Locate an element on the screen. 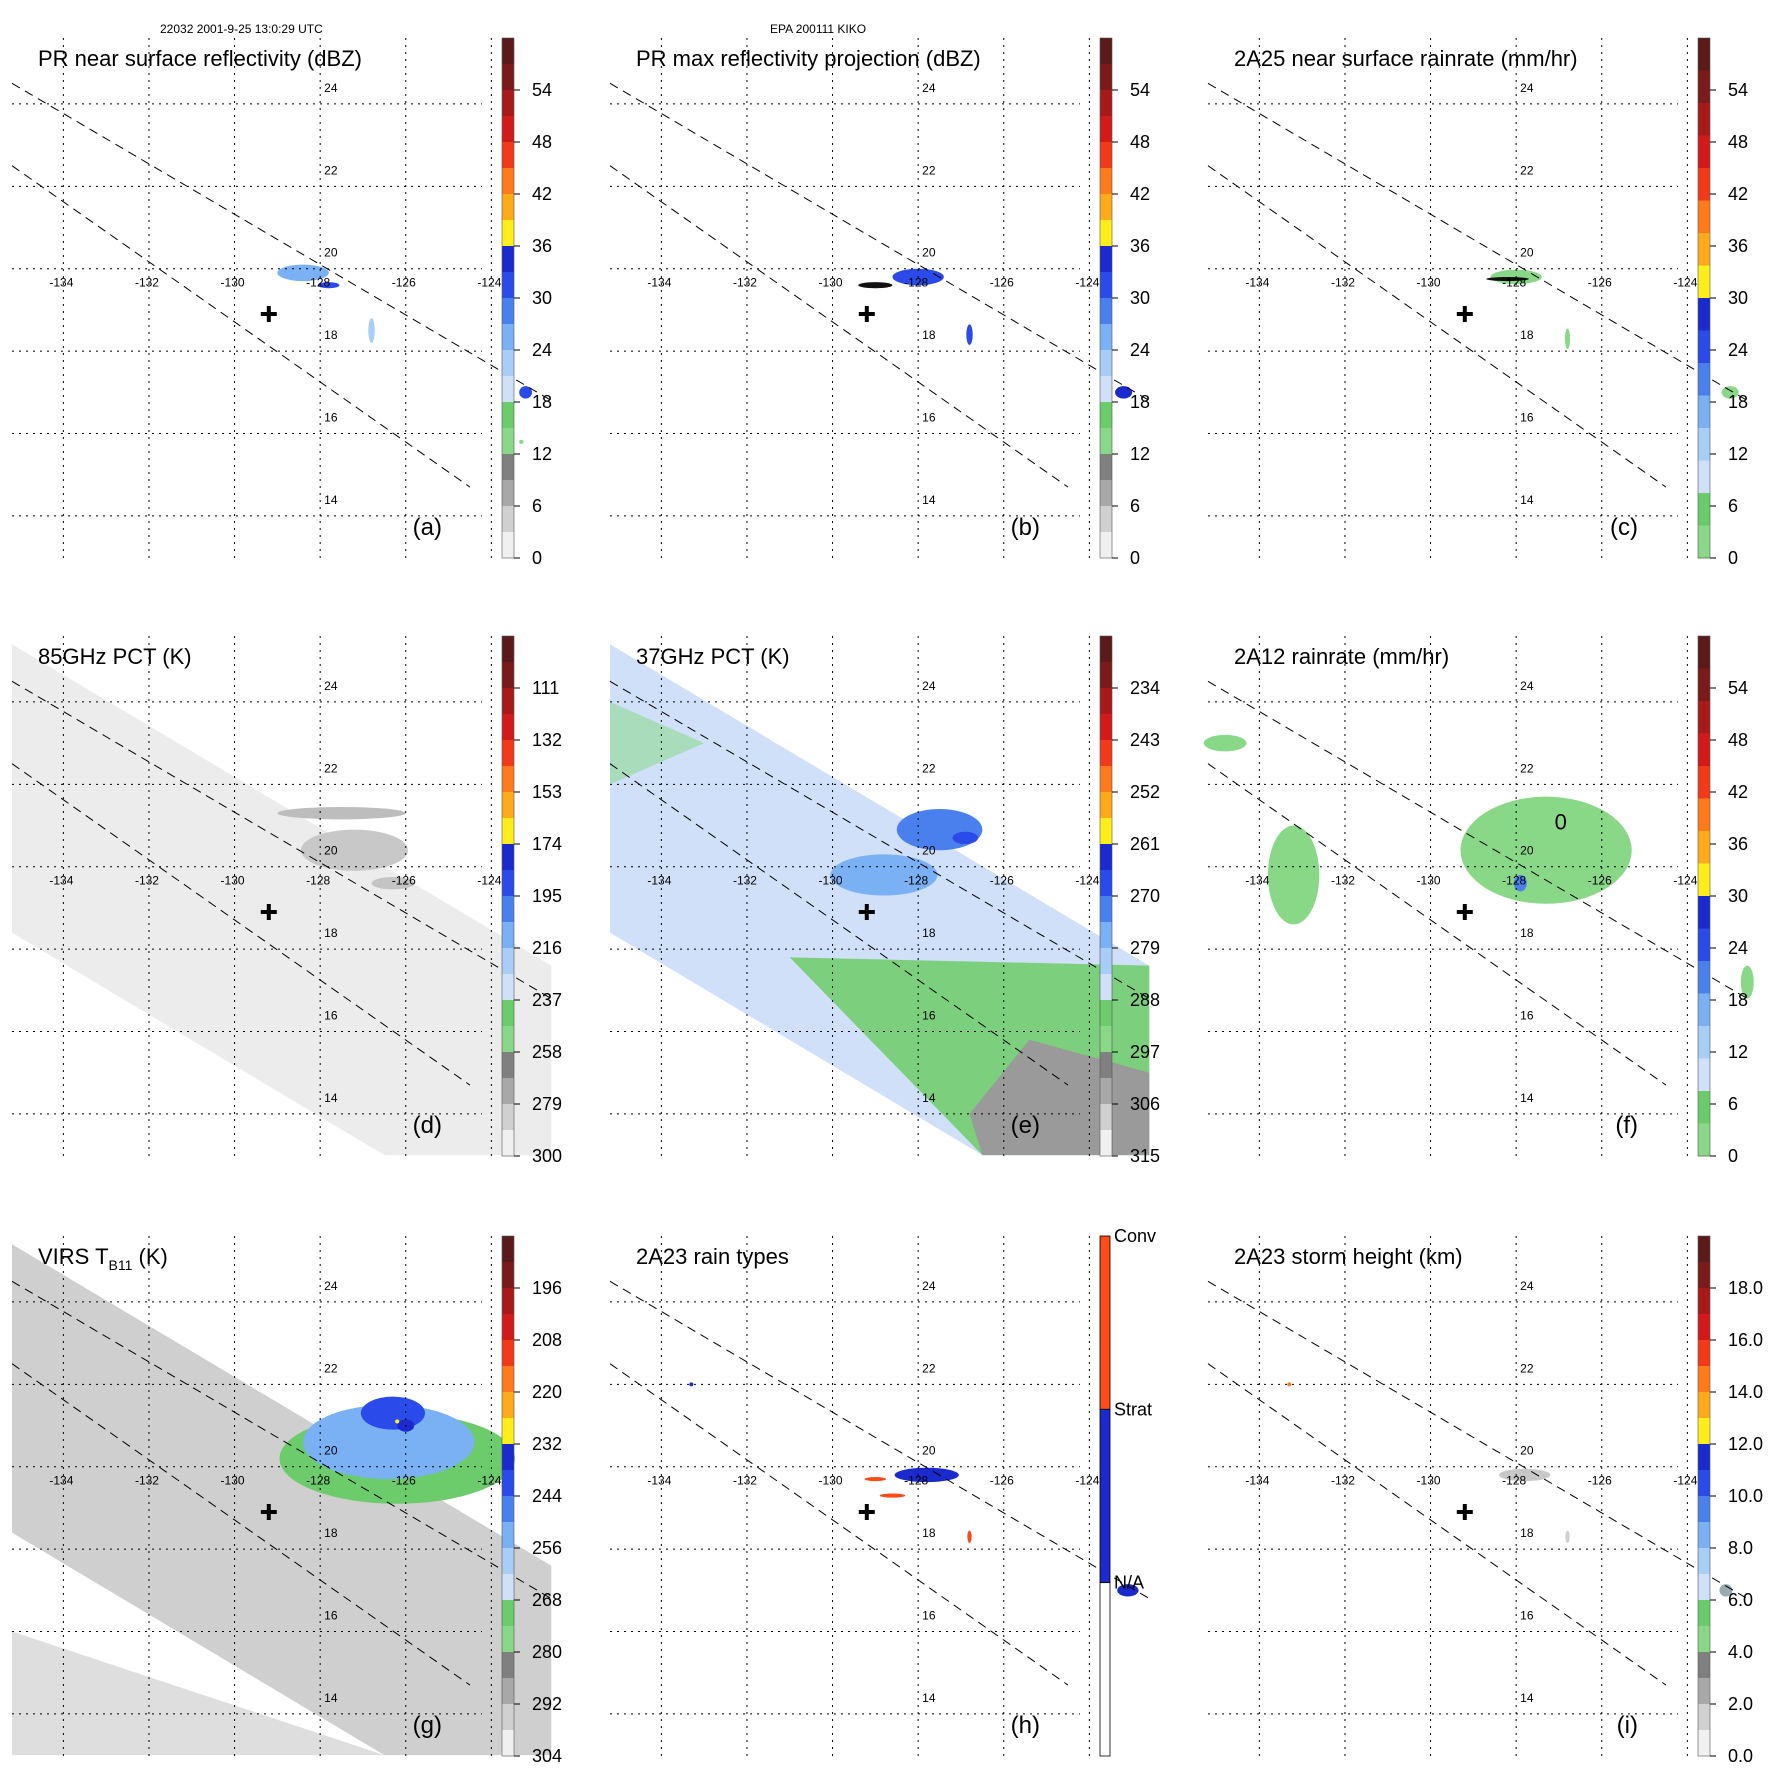 Image resolution: width=1771 pixels, height=1771 pixels. colorbar-label: 279 is located at coordinates (1145, 948).